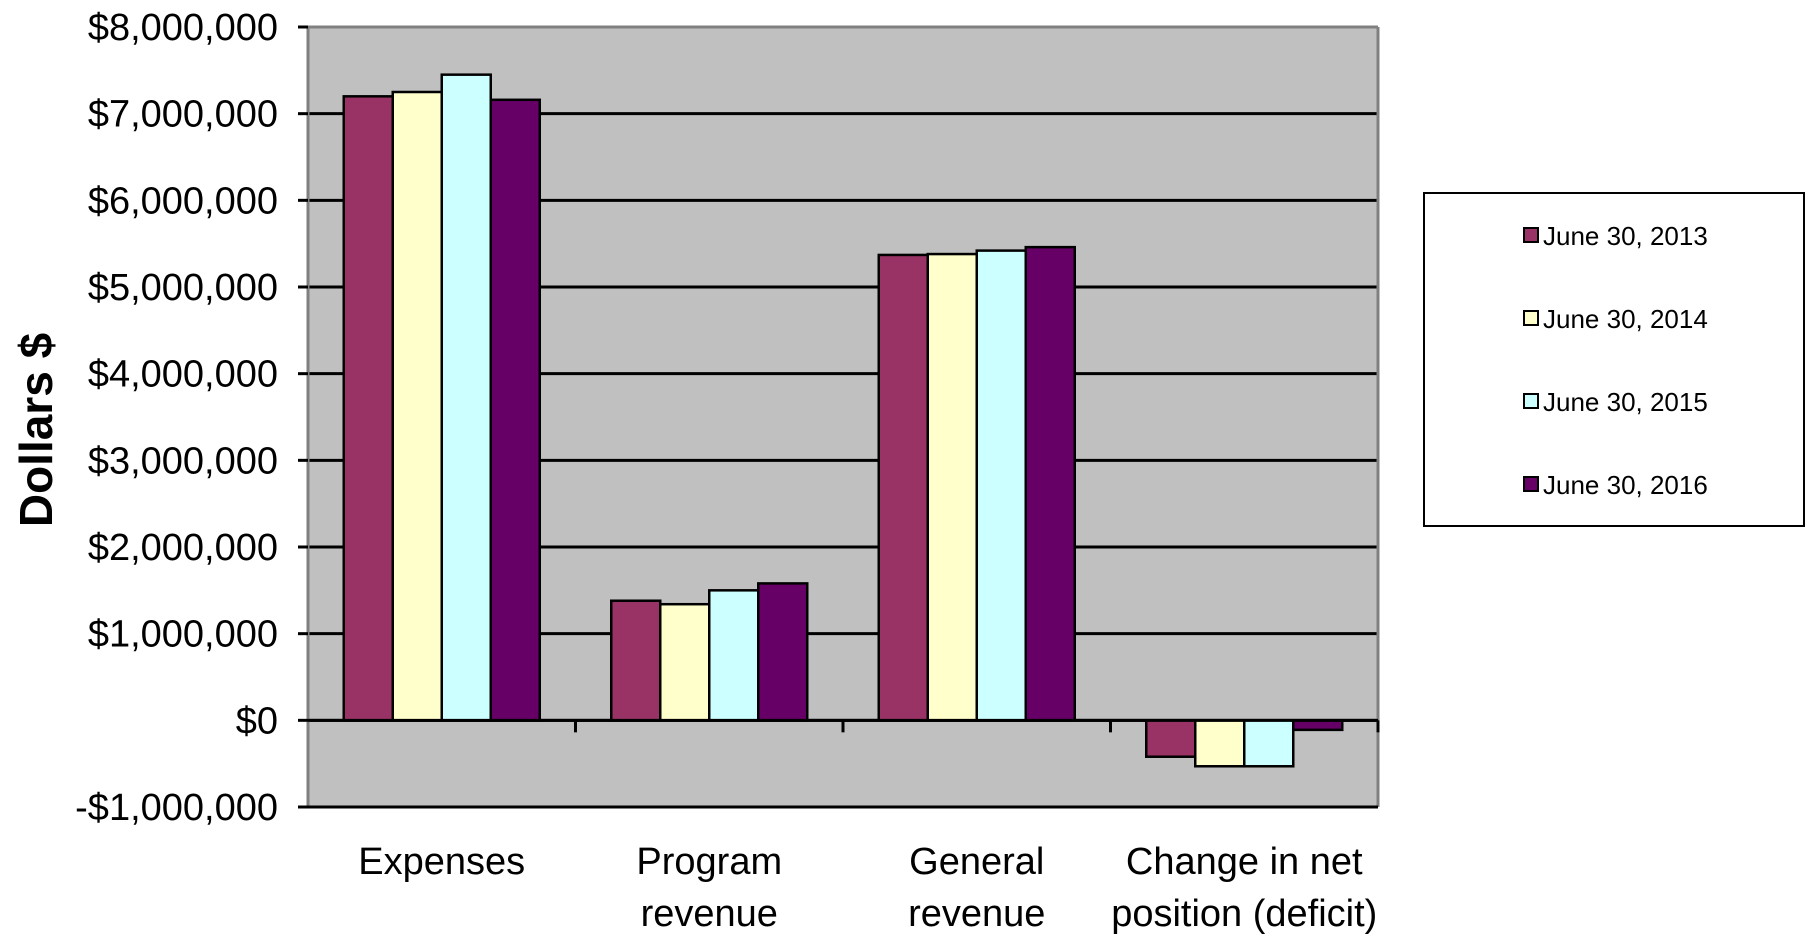 The width and height of the screenshot is (1806, 935). I want to click on y-tick-label: $7,000,000, so click(183, 115).